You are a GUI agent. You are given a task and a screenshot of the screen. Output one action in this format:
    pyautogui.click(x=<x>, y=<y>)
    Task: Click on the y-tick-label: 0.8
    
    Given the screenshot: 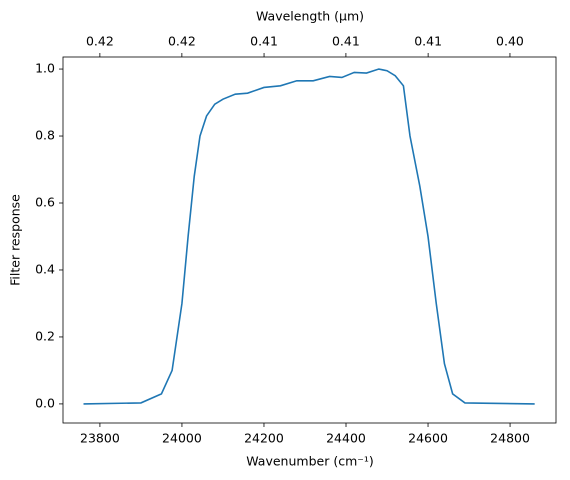 What is the action you would take?
    pyautogui.click(x=45, y=135)
    